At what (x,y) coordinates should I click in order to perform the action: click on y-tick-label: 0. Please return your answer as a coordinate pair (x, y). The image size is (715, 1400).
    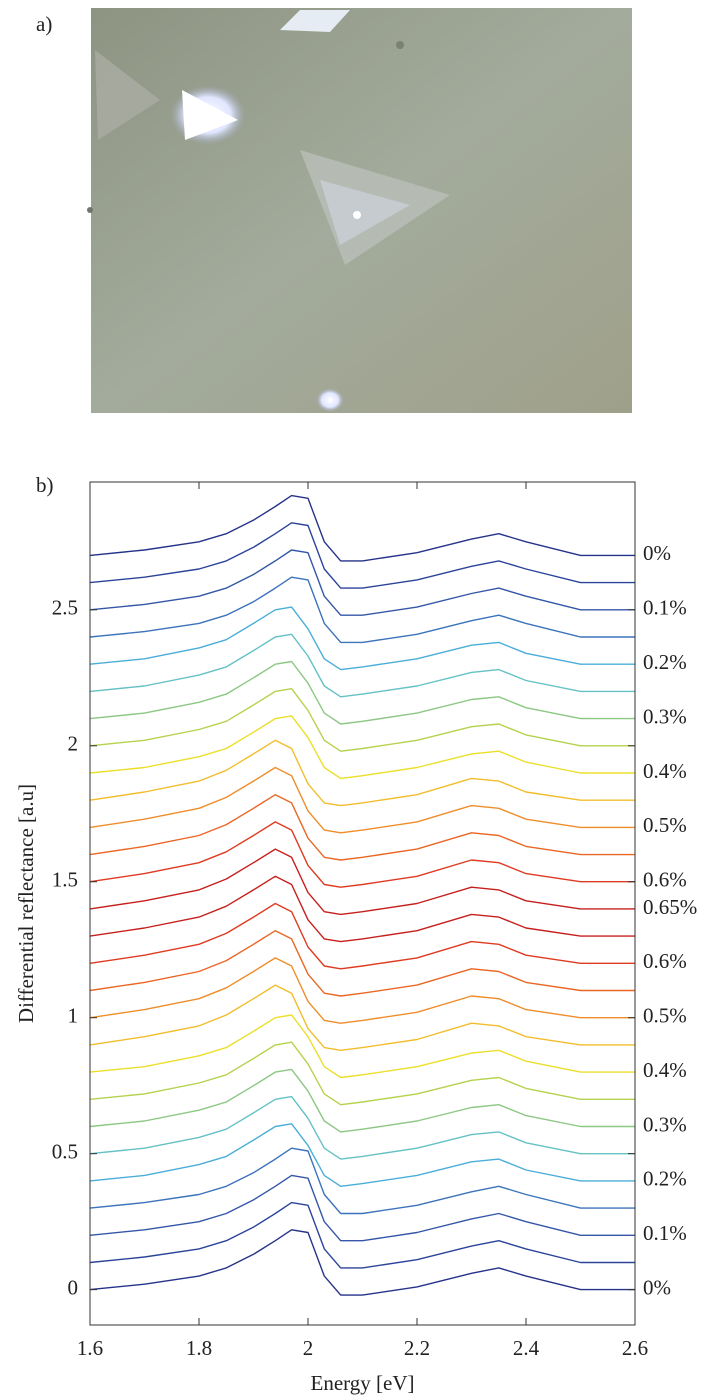
    Looking at the image, I should click on (73, 1287).